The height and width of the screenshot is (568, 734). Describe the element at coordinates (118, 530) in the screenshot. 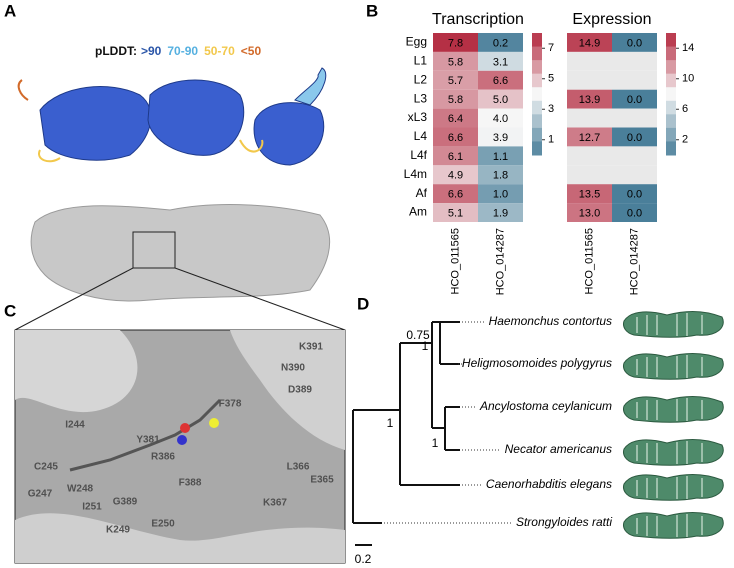

I see `residue-label: K249` at that location.